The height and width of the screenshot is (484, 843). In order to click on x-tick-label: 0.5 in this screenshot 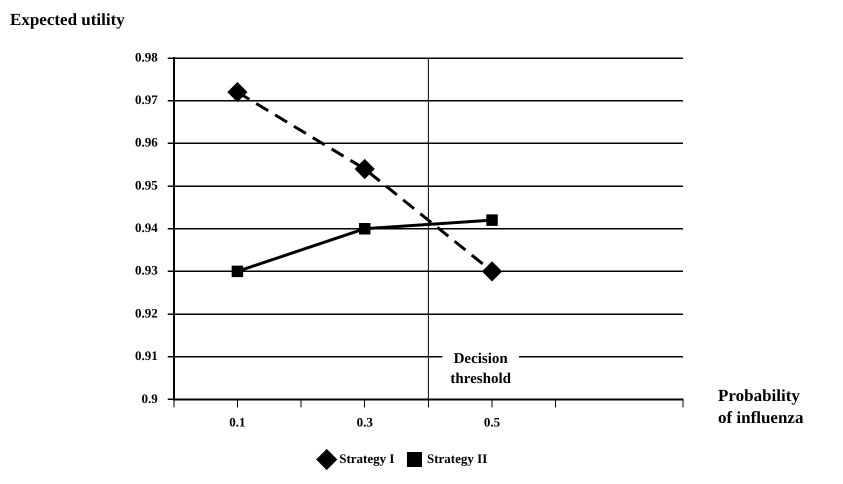, I will do `click(492, 422)`.